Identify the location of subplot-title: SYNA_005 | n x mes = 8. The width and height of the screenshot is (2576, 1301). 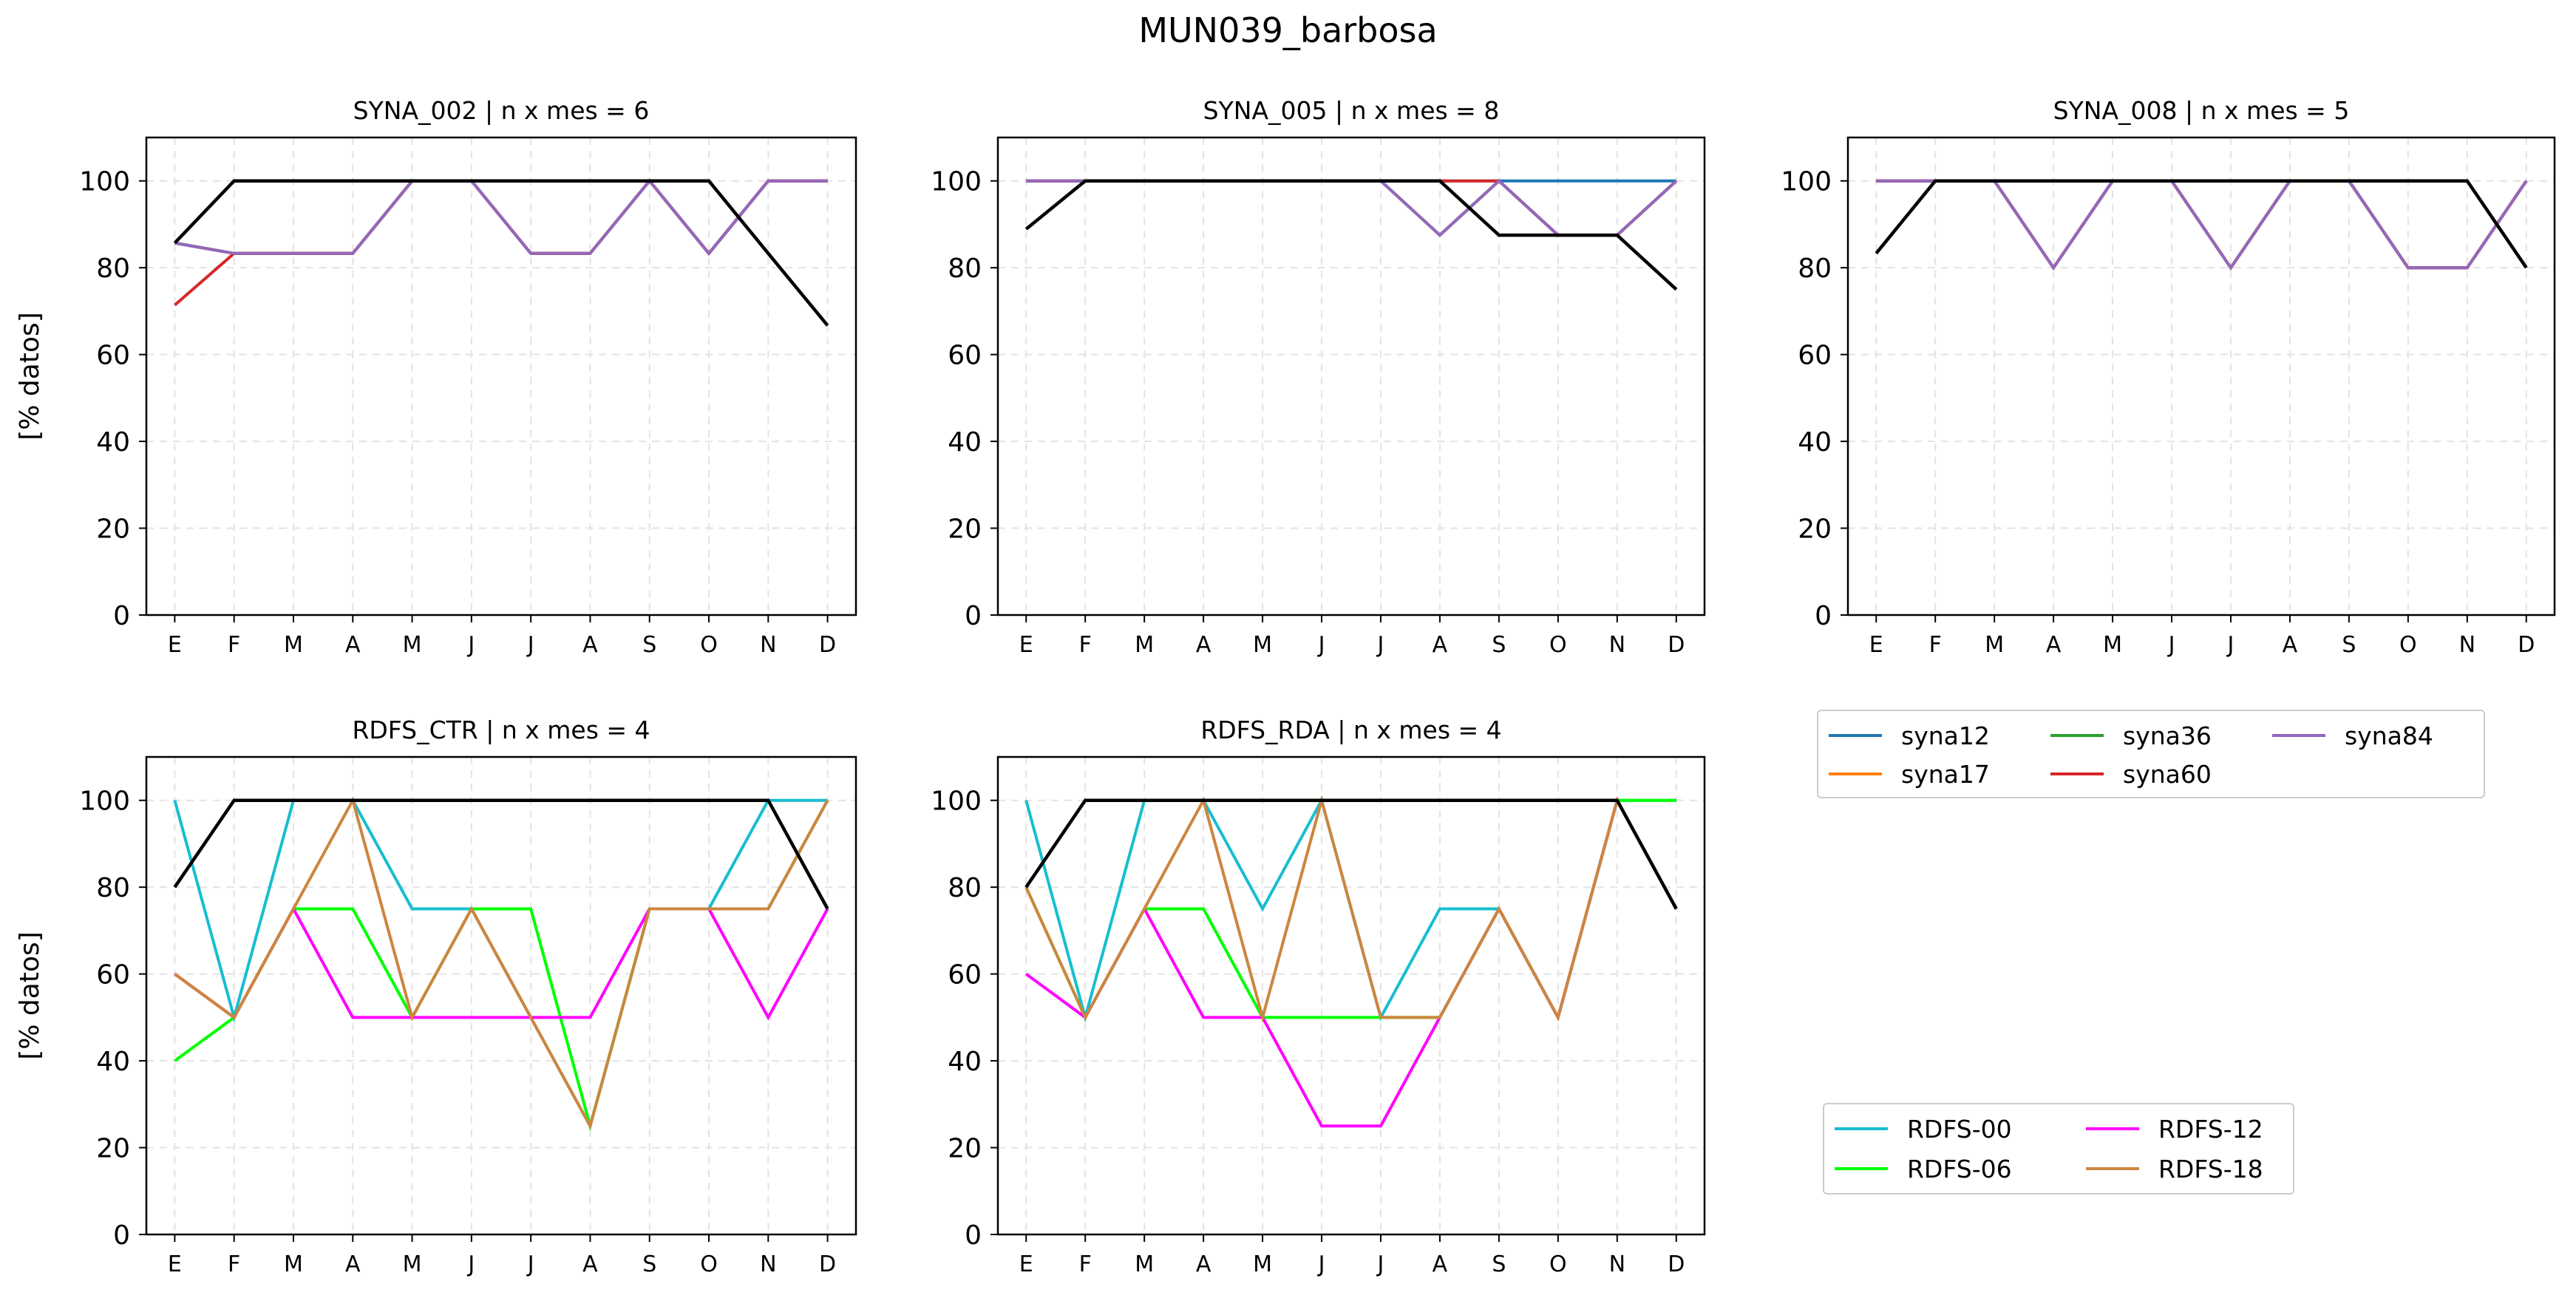
(1351, 110).